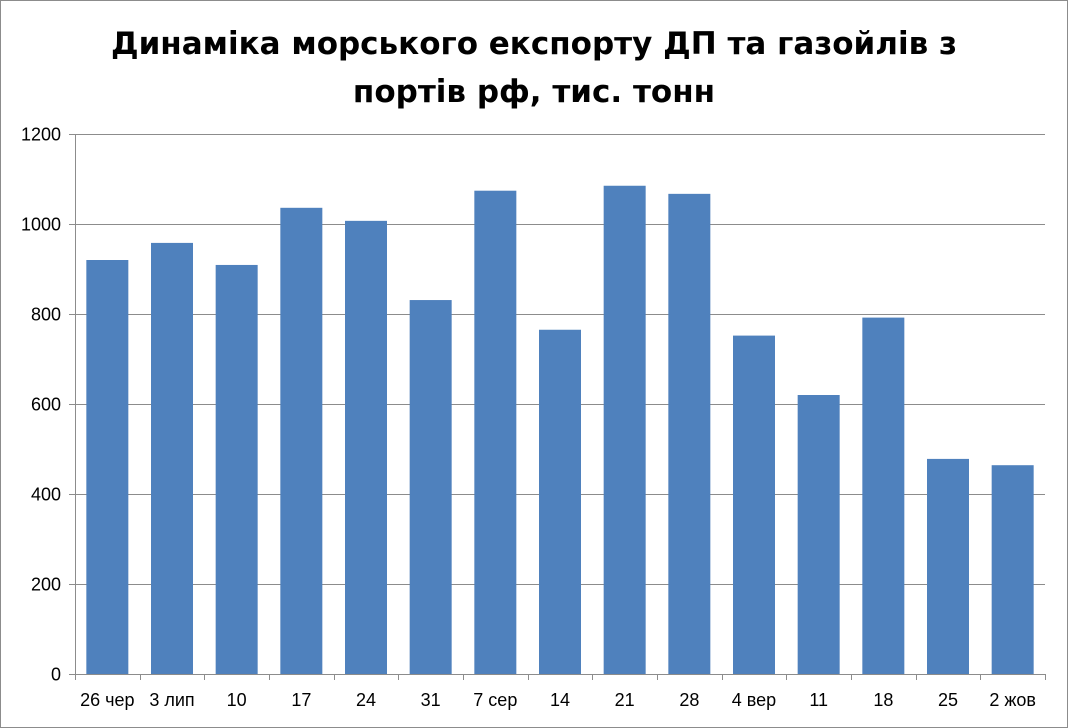 Image resolution: width=1068 pixels, height=728 pixels. What do you see at coordinates (107, 700) in the screenshot?
I see `x-tick-label: 26 чер` at bounding box center [107, 700].